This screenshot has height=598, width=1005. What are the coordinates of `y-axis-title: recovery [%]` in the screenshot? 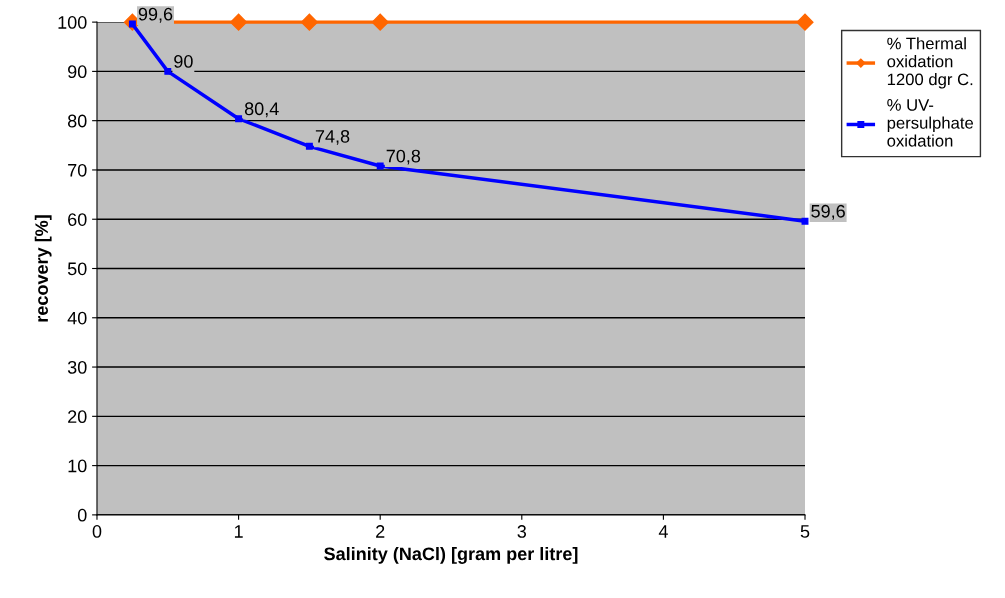 It's located at (43, 268).